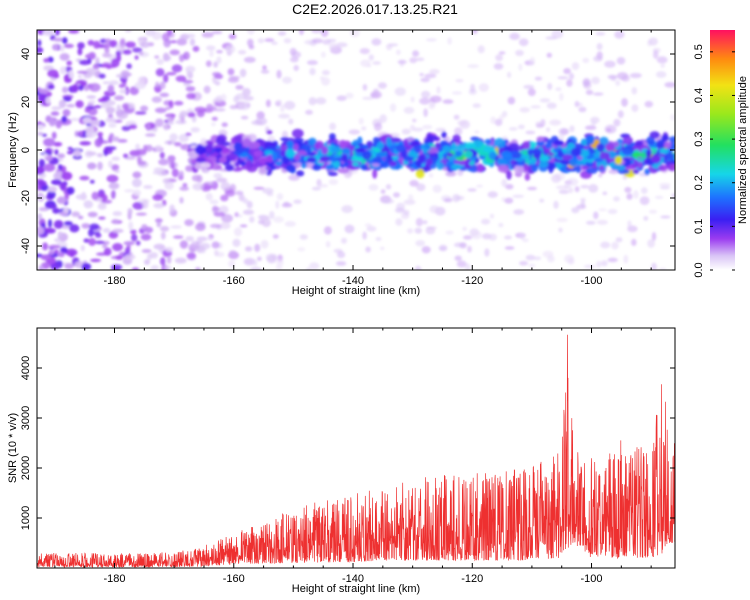 The image size is (750, 600). I want to click on x-tick-label: -120, so click(472, 281).